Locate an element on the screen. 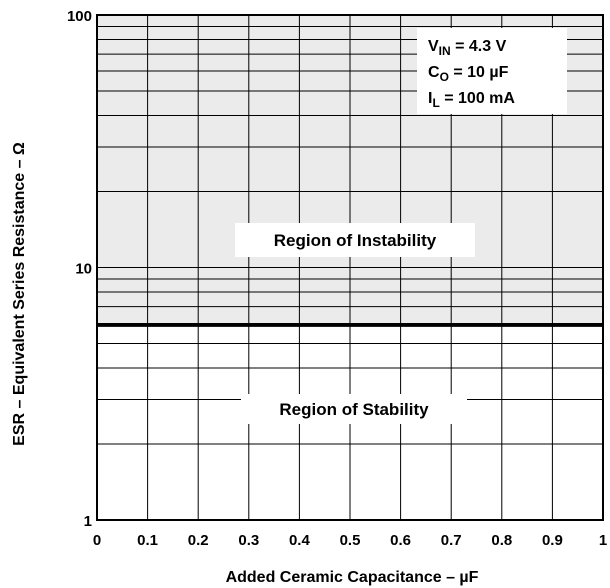 The height and width of the screenshot is (588, 610). instability-label-background is located at coordinates (355, 240).